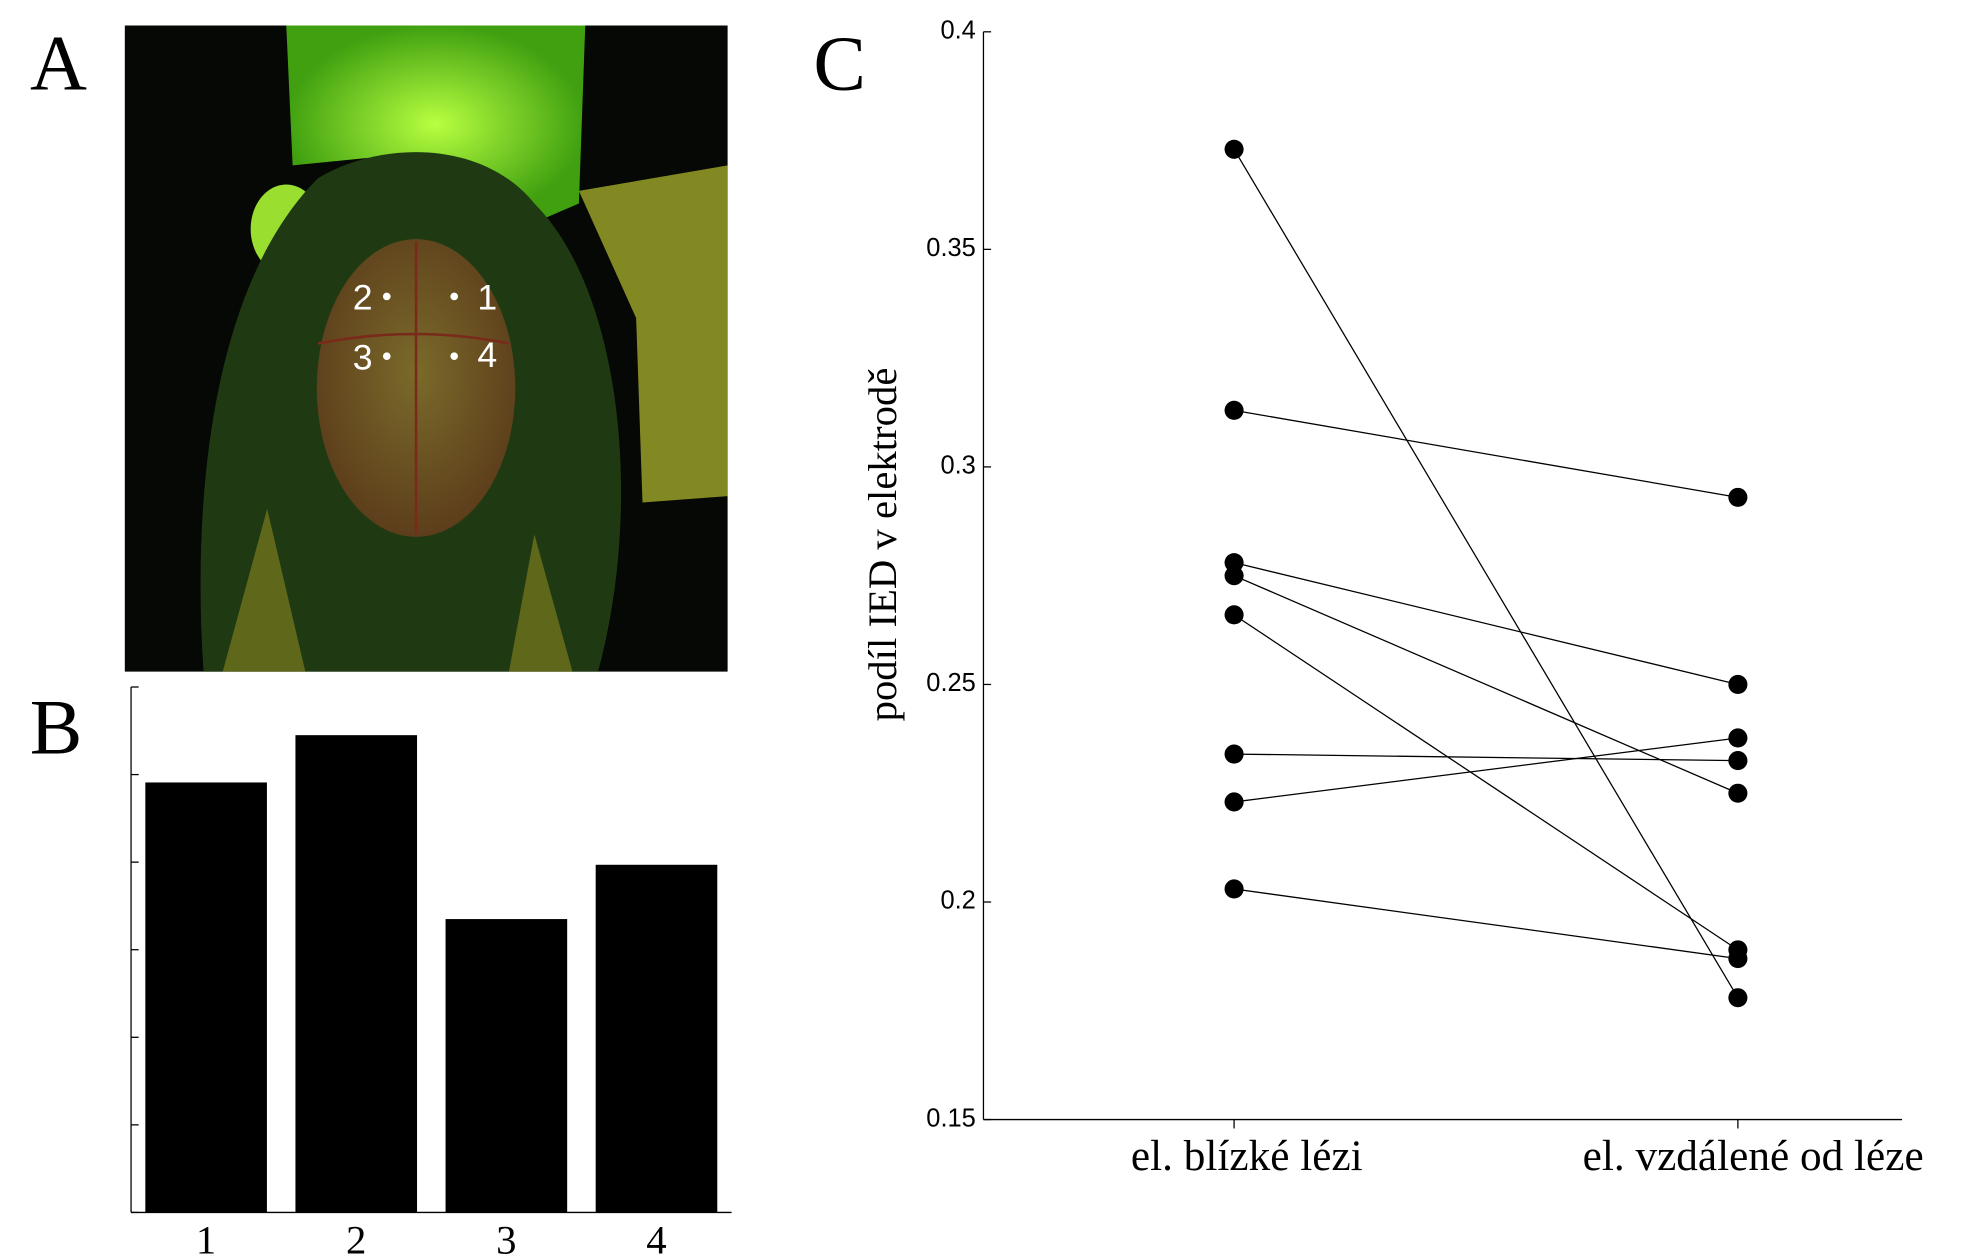 This screenshot has height=1259, width=1972. Describe the element at coordinates (487, 355) in the screenshot. I see `electrode-label: 4` at that location.